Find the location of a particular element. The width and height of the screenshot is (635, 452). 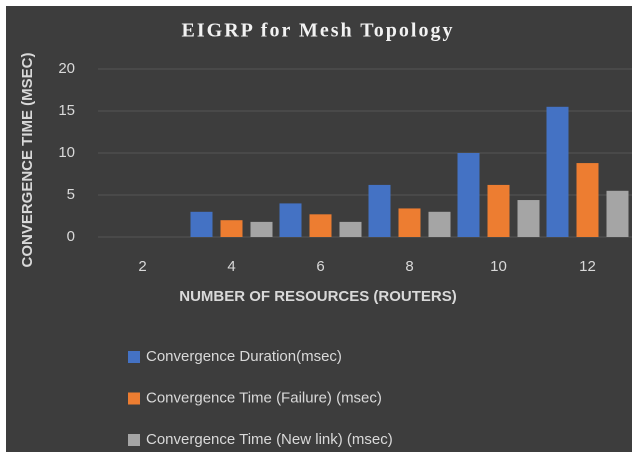

x-axis-label: NUMBER OF RESOURCES (ROUTERS) is located at coordinates (318, 296).